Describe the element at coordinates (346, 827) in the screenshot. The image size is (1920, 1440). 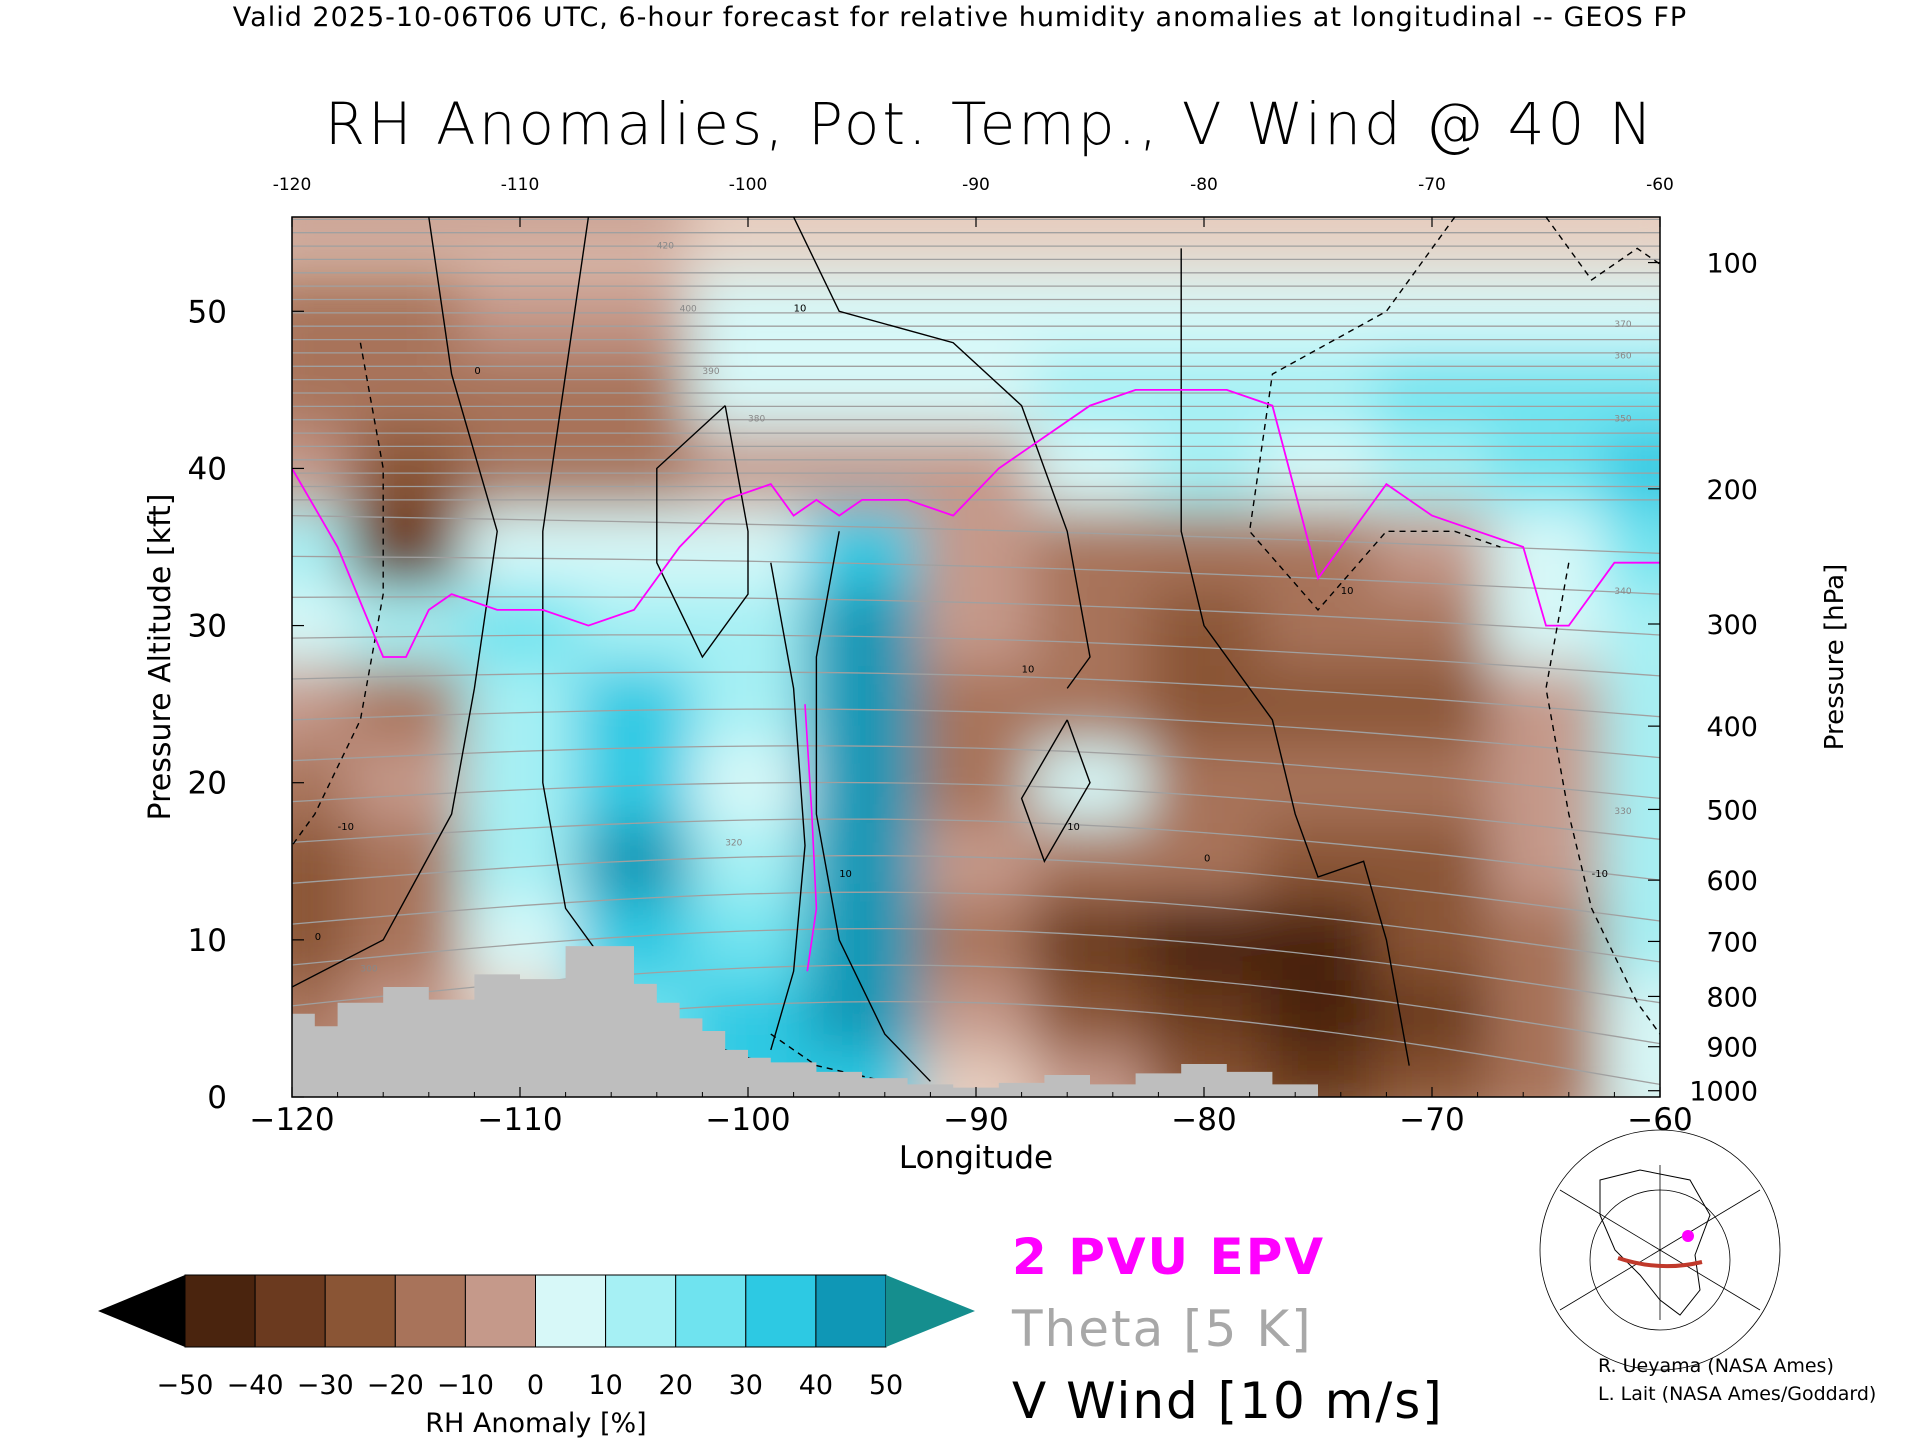
I see `v-wind-contour-label: -10` at that location.